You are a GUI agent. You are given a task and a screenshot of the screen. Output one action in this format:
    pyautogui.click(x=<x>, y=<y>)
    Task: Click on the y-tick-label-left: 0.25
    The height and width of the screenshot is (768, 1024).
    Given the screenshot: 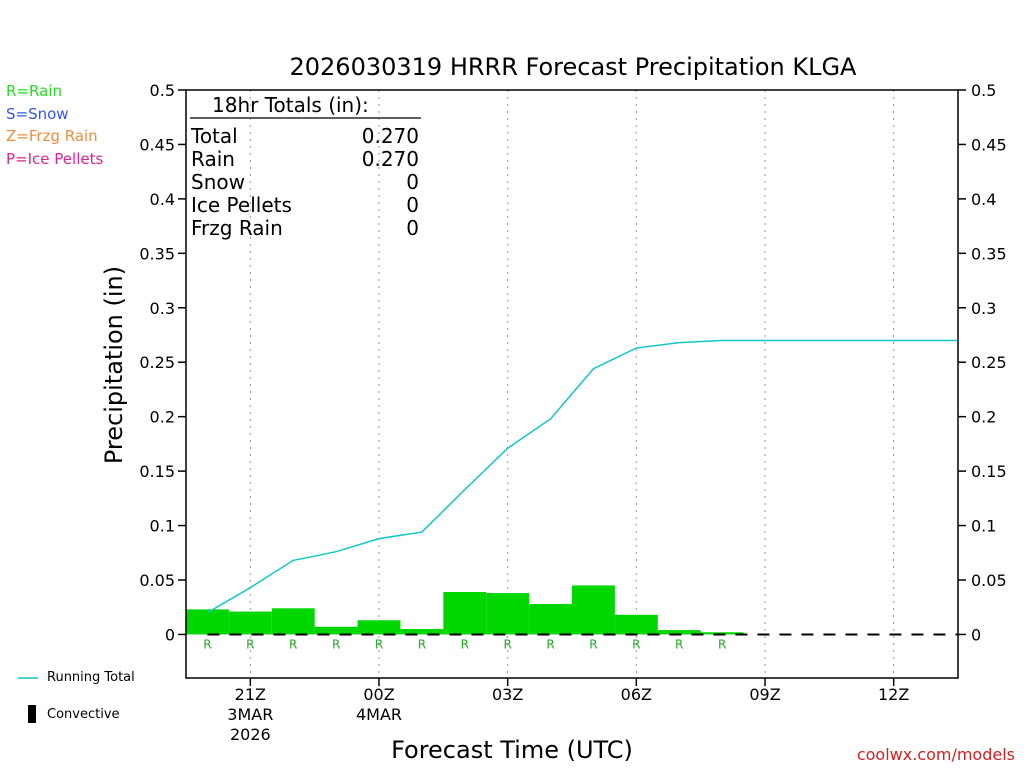 What is the action you would take?
    pyautogui.click(x=157, y=362)
    